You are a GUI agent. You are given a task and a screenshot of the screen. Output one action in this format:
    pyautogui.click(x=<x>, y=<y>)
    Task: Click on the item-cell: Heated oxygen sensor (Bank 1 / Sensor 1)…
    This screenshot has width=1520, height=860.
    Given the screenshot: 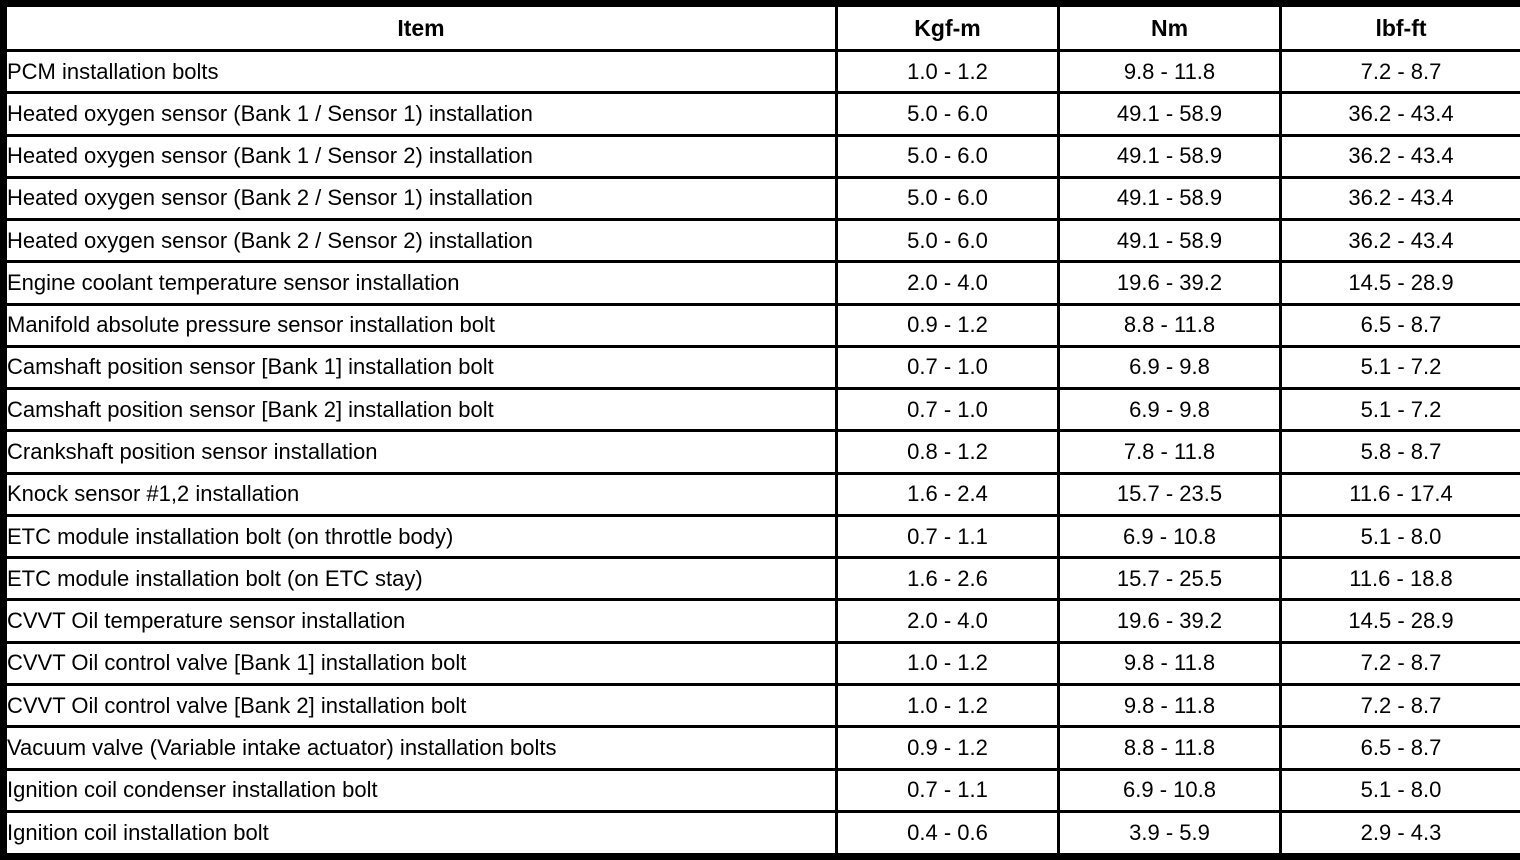 What is the action you would take?
    pyautogui.click(x=420, y=114)
    